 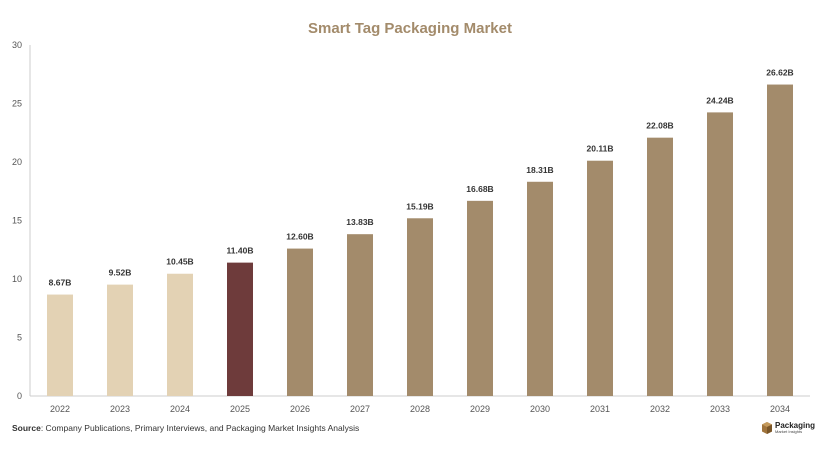 What do you see at coordinates (479, 189) in the screenshot?
I see `data-label-2029: 16.68B` at bounding box center [479, 189].